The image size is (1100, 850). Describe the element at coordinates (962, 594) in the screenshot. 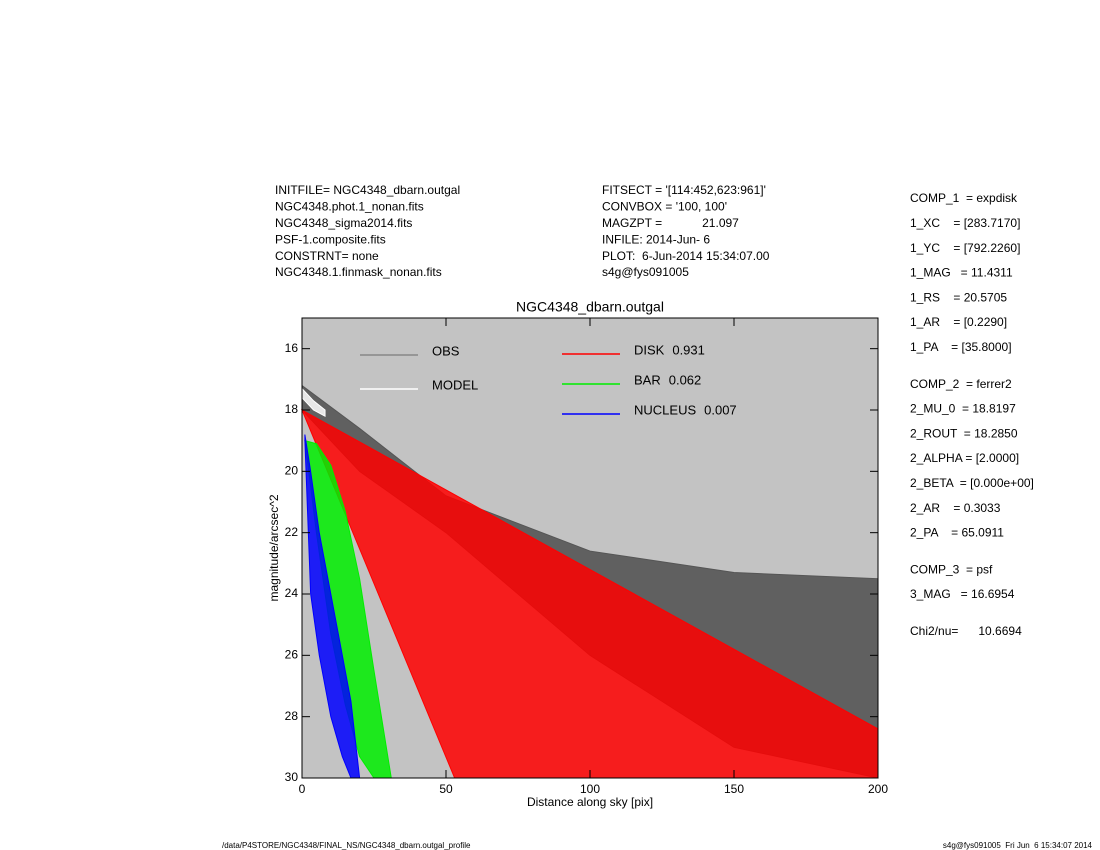

I see `parameter-line: 3_MAG = 16.6954` at that location.